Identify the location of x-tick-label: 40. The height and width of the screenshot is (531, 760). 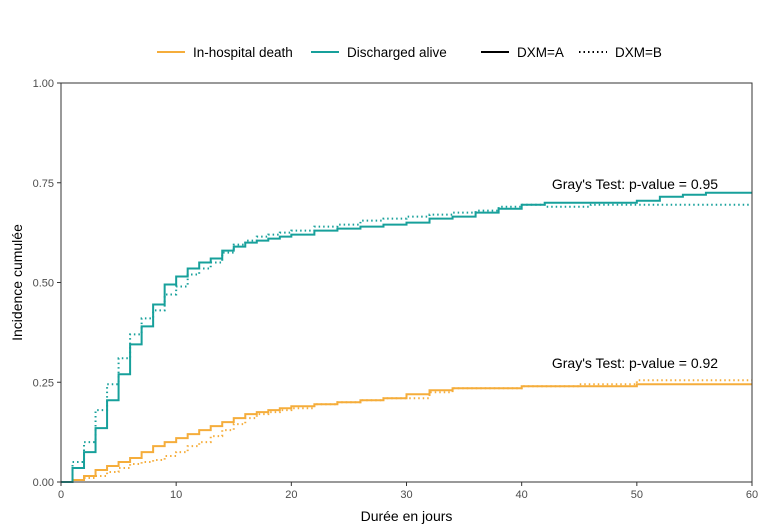
(522, 495).